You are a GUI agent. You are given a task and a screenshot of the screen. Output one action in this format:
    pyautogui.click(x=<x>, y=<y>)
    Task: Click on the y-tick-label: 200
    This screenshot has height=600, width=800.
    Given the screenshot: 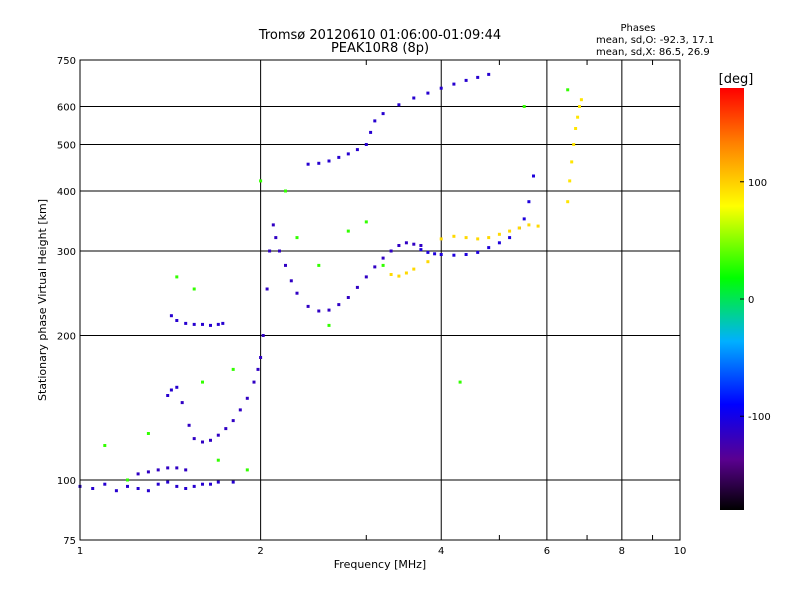 What is the action you would take?
    pyautogui.click(x=66, y=337)
    